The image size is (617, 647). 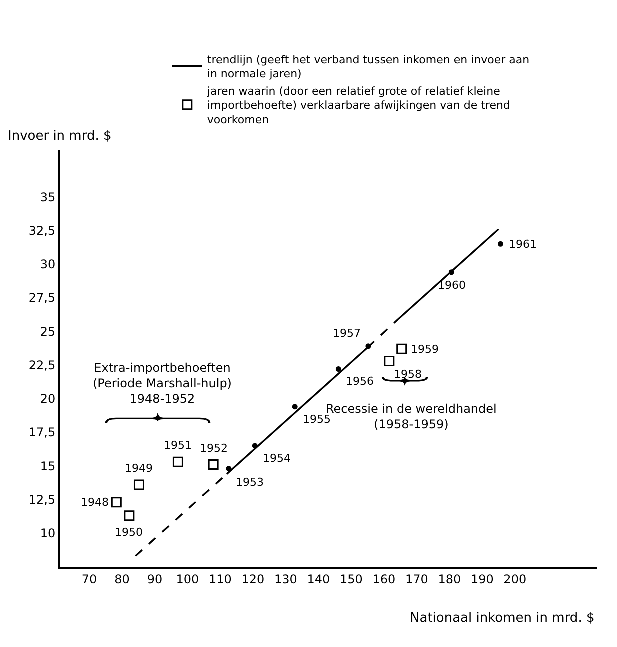 I want to click on y-tick-label: 25, so click(x=48, y=331).